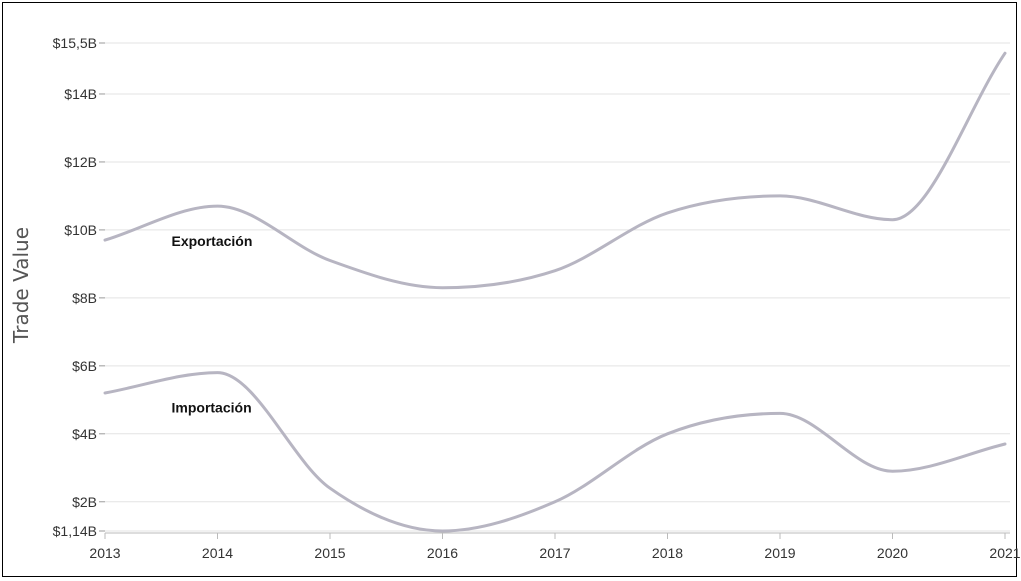 The width and height of the screenshot is (1021, 581). What do you see at coordinates (80, 94) in the screenshot?
I see `y-tick-label: $14B` at bounding box center [80, 94].